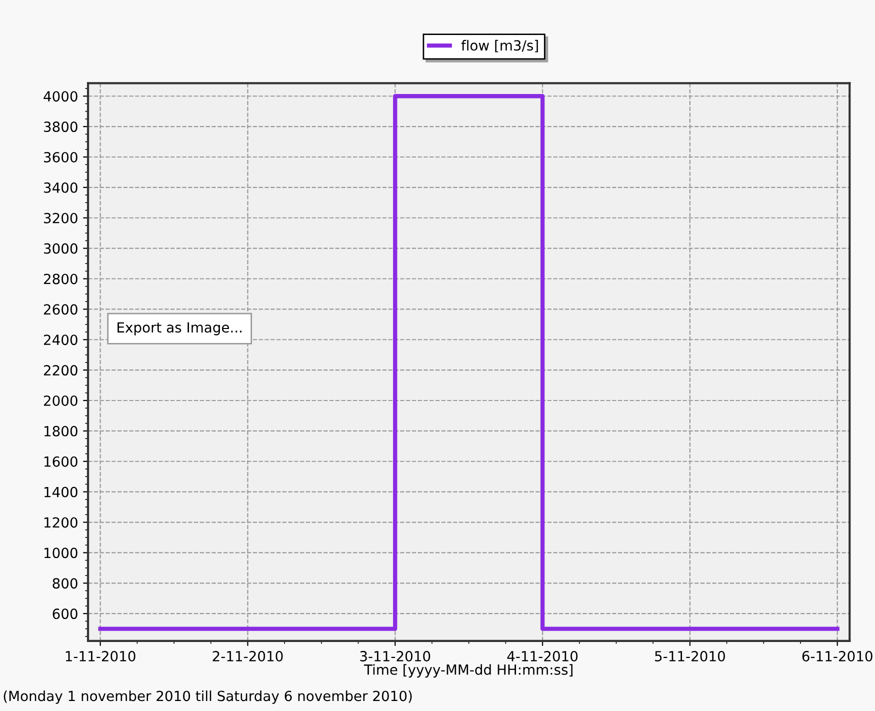  I want to click on y-tick-label: 4000, so click(61, 96).